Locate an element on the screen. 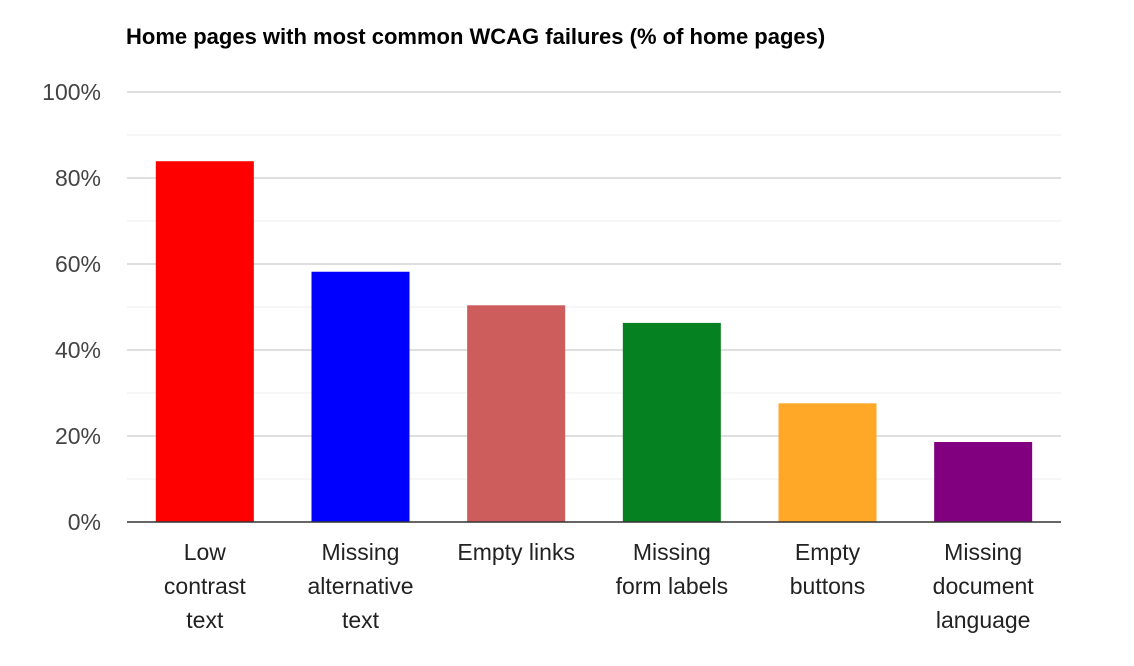  x-tick-label: Missing document language is located at coordinates (984, 586).